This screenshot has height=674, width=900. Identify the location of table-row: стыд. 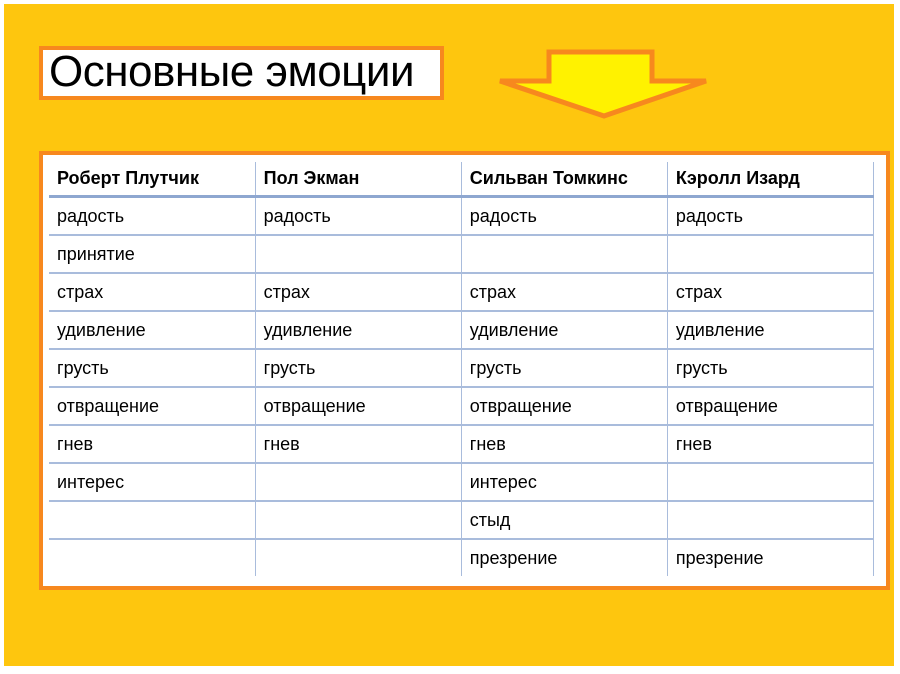
(462, 520).